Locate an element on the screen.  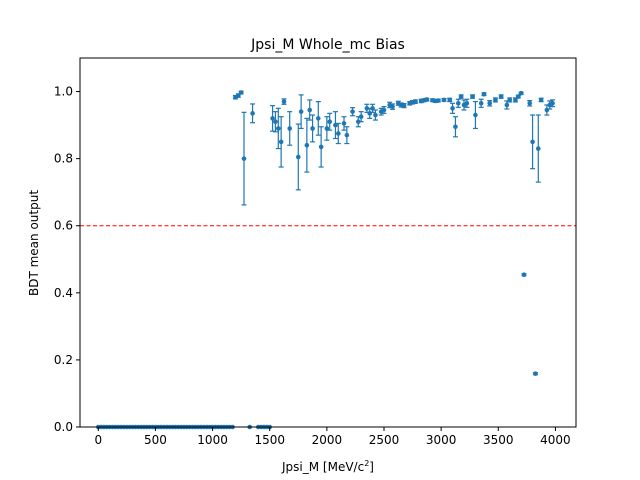
y-tick-label-1: 0.2 is located at coordinates (63, 360).